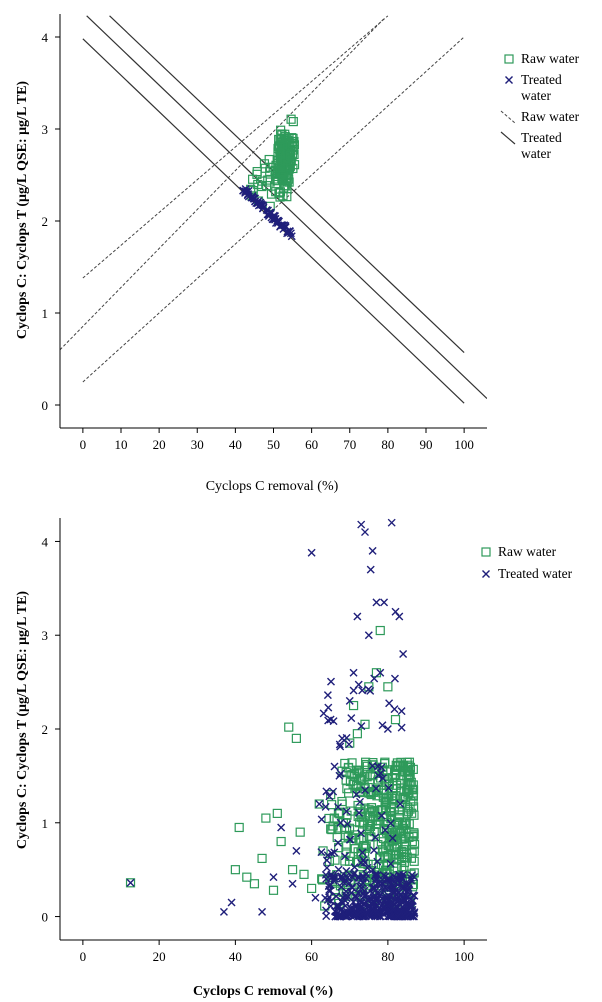 The height and width of the screenshot is (1002, 602). Describe the element at coordinates (235, 147) in the screenshot. I see `raw-water-reference-line` at that location.